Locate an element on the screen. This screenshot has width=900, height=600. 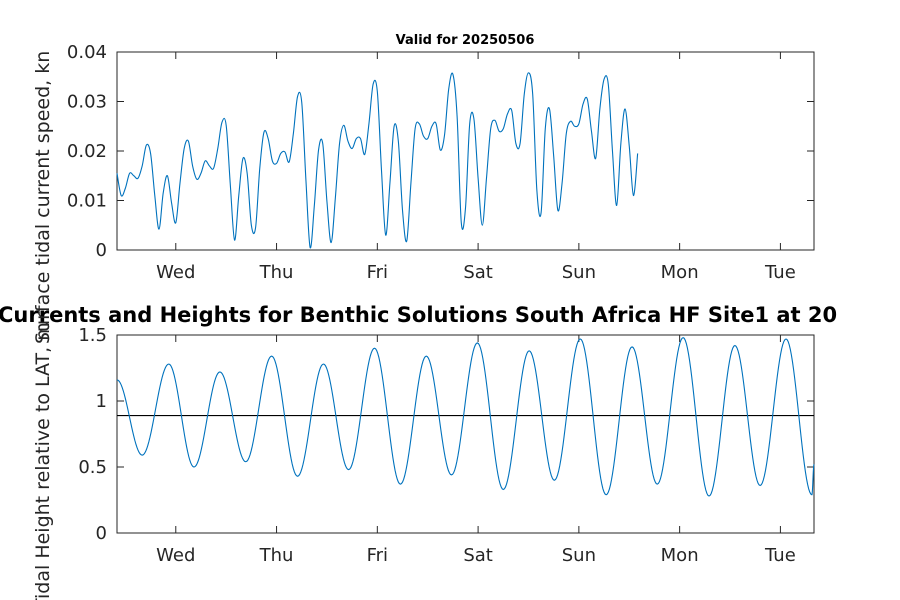
tidal-height-x-tick-label: Mon is located at coordinates (680, 555).